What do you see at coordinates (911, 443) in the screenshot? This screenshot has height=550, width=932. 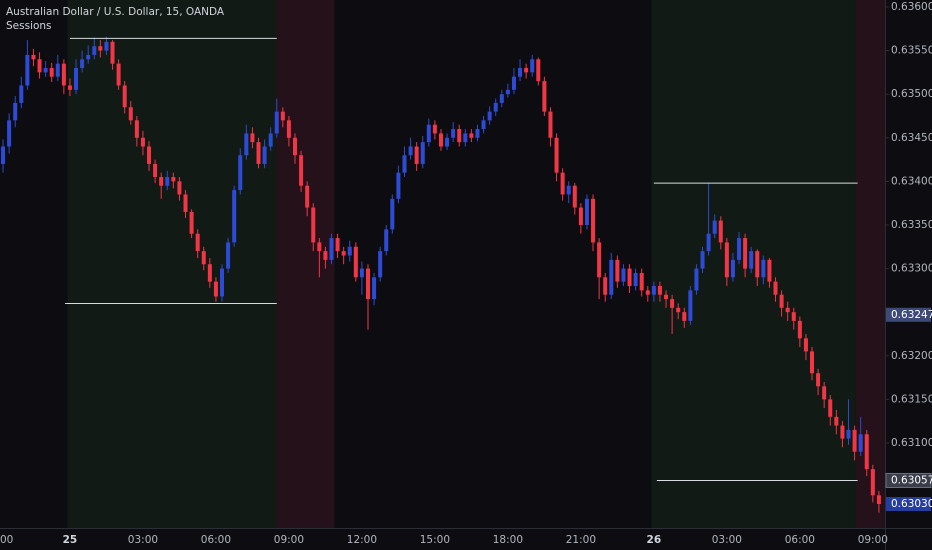 I see `y-tick-label: 0.63100` at bounding box center [911, 443].